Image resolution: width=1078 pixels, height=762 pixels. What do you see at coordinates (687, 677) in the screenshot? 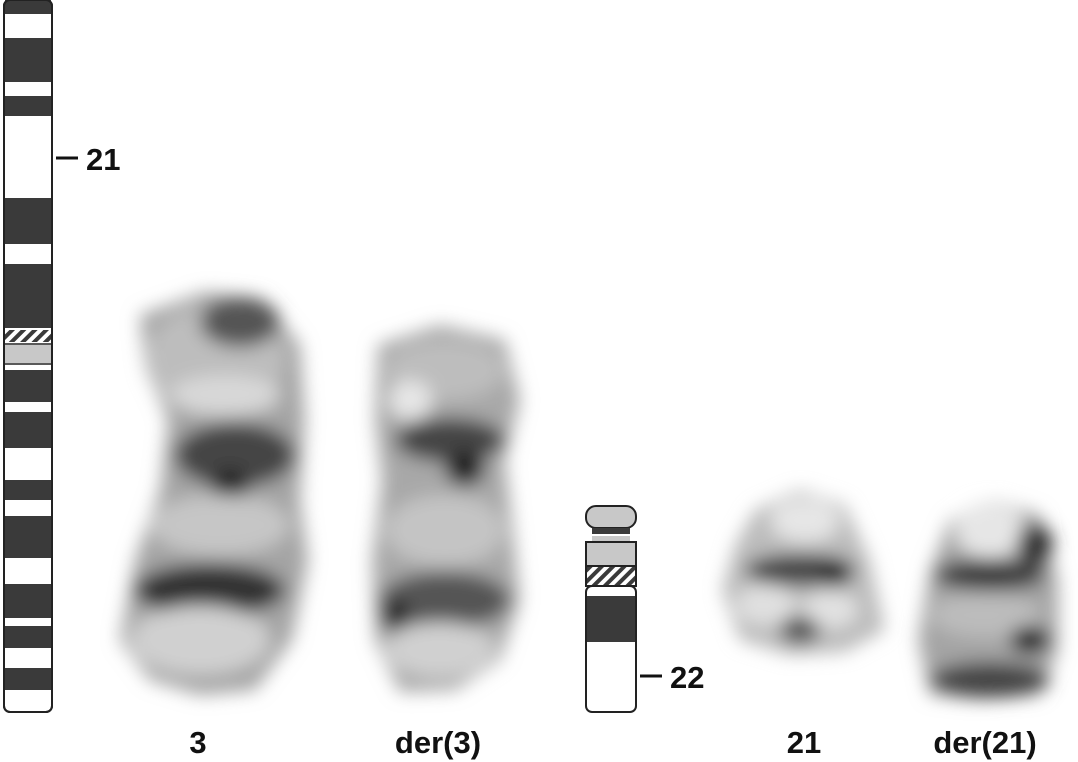
I see `band-22-label: 22` at bounding box center [687, 677].